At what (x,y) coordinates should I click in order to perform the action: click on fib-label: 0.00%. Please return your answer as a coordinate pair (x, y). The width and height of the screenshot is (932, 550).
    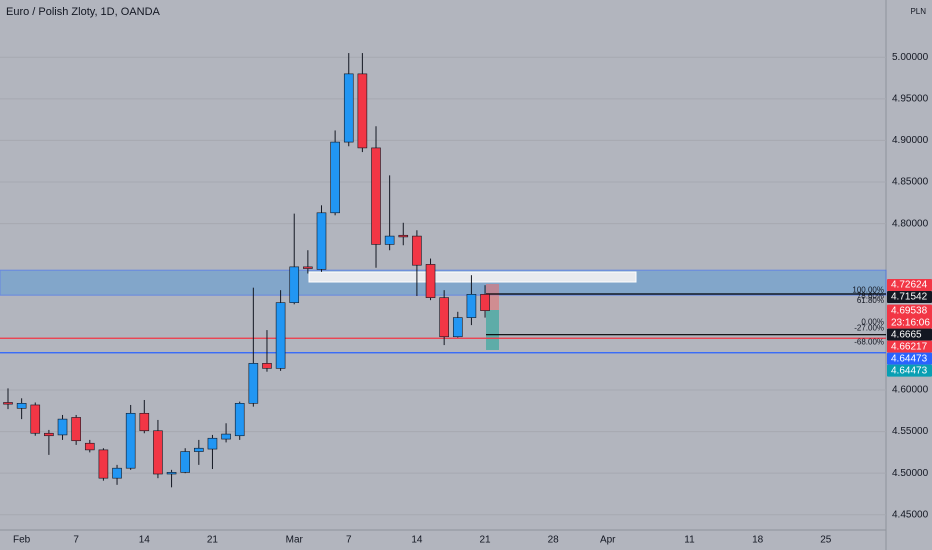
    Looking at the image, I should click on (872, 322).